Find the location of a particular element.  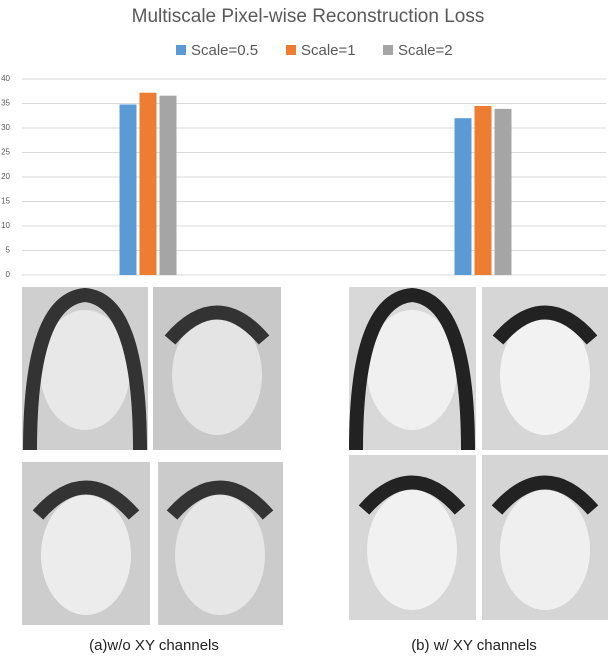

y-tick-label: 35 is located at coordinates (5, 103).